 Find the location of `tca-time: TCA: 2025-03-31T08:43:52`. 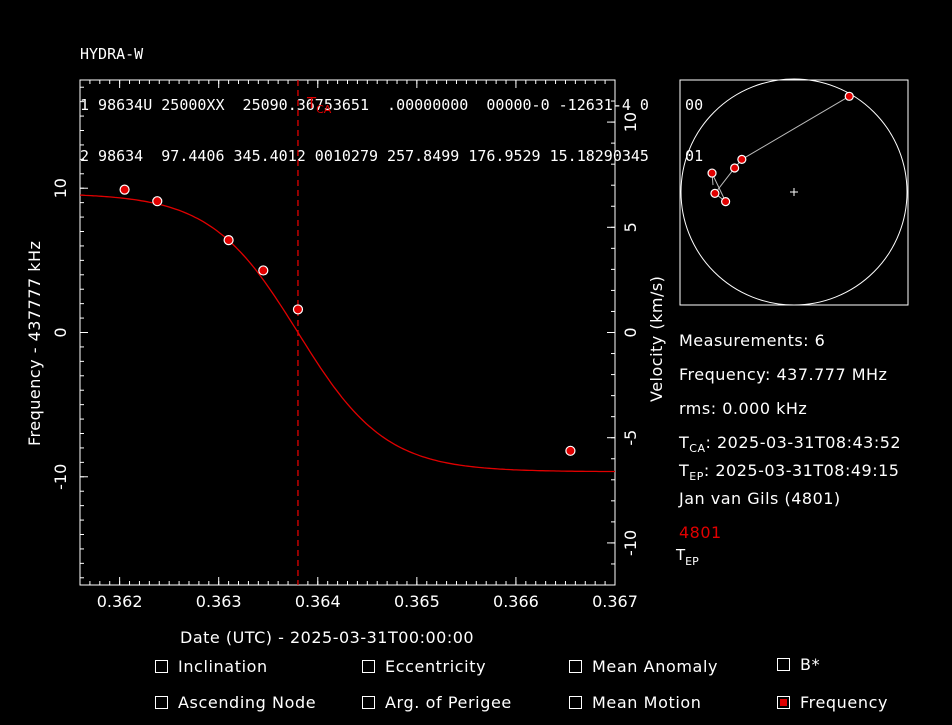

tca-time: TCA: 2025-03-31T08:43:52 is located at coordinates (790, 444).